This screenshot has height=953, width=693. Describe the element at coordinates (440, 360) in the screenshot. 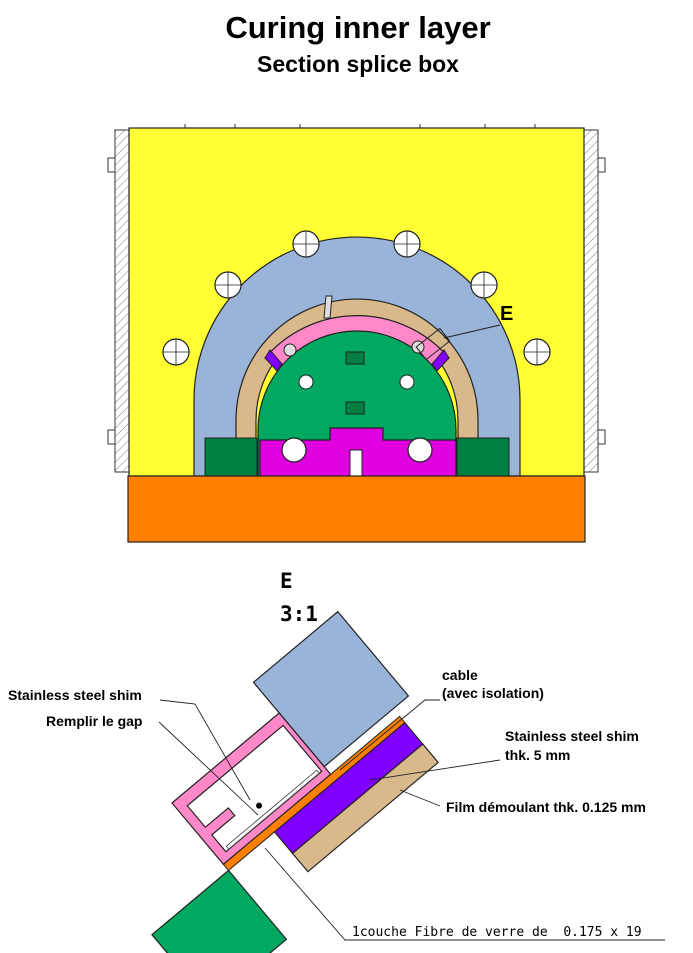

I see `purple-strip-right` at that location.